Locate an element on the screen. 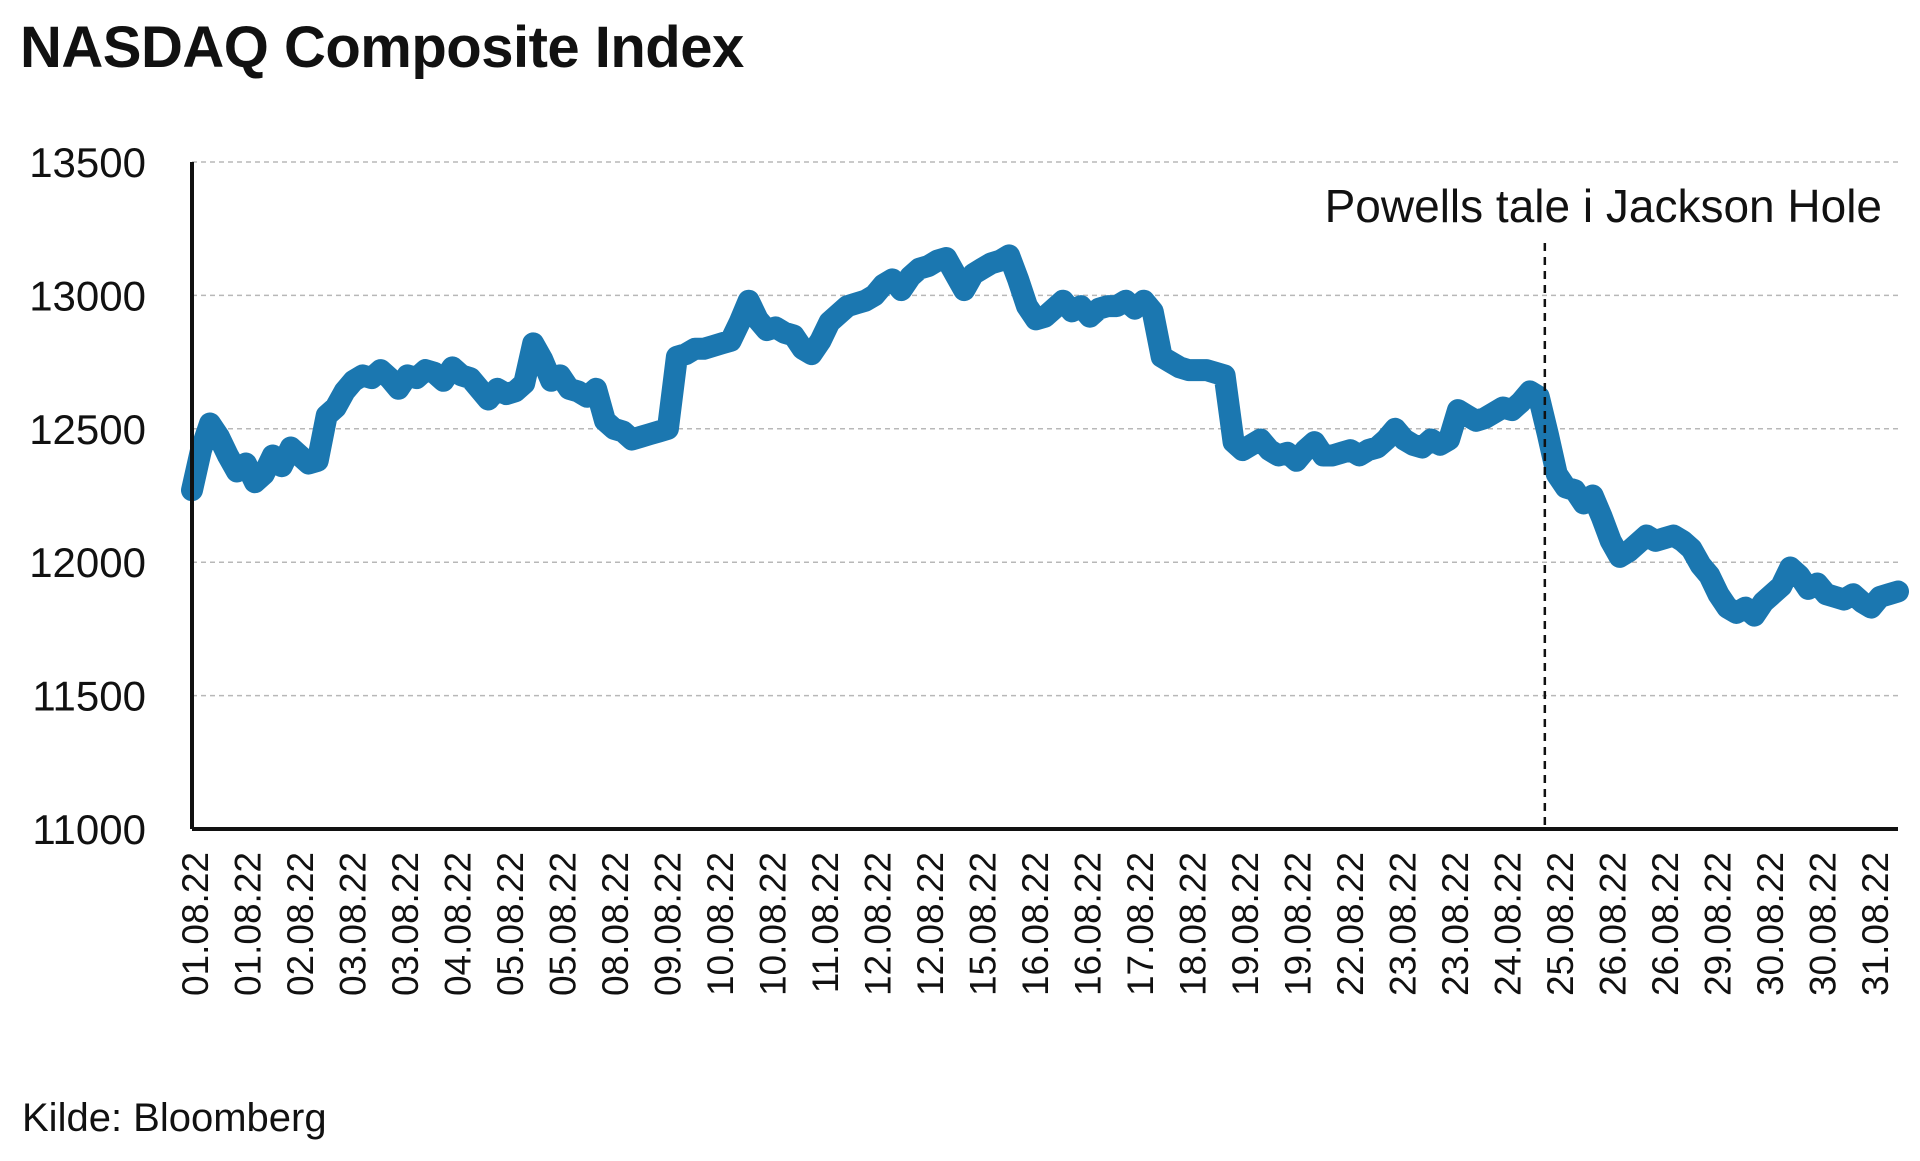  x-tick-label: 15.08.22 is located at coordinates (983, 924).